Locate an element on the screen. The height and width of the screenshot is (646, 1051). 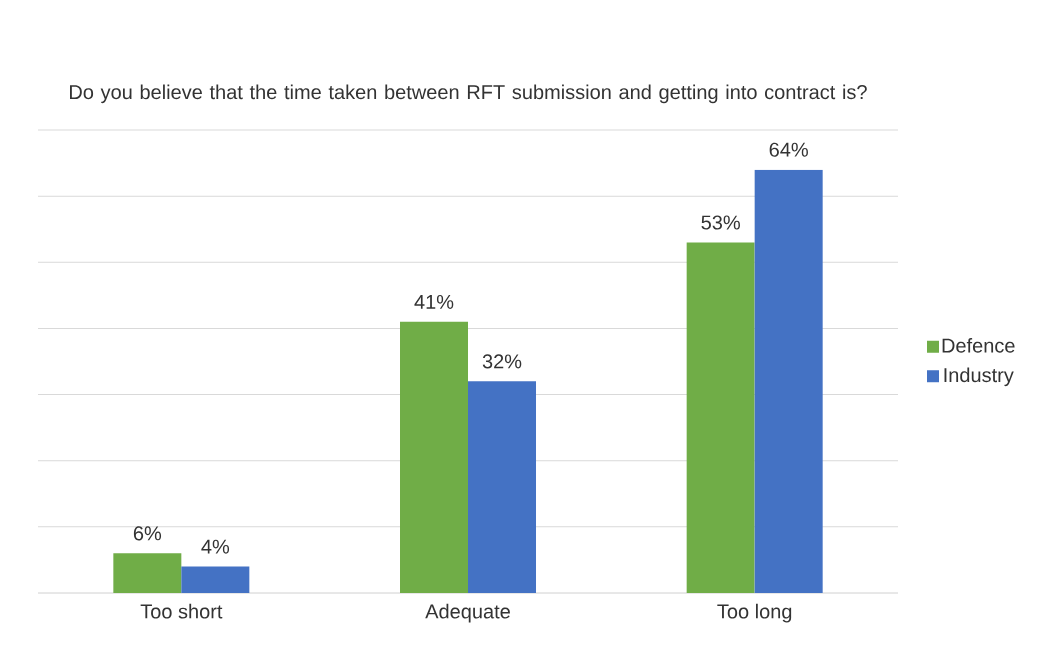
data-label: 53% is located at coordinates (720, 222).